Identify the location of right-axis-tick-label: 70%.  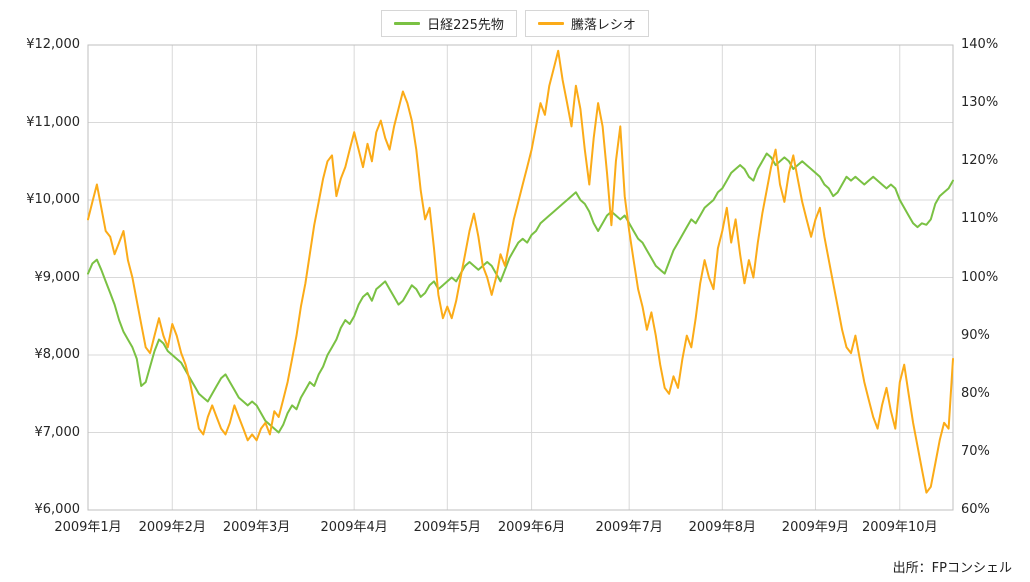
(975, 451).